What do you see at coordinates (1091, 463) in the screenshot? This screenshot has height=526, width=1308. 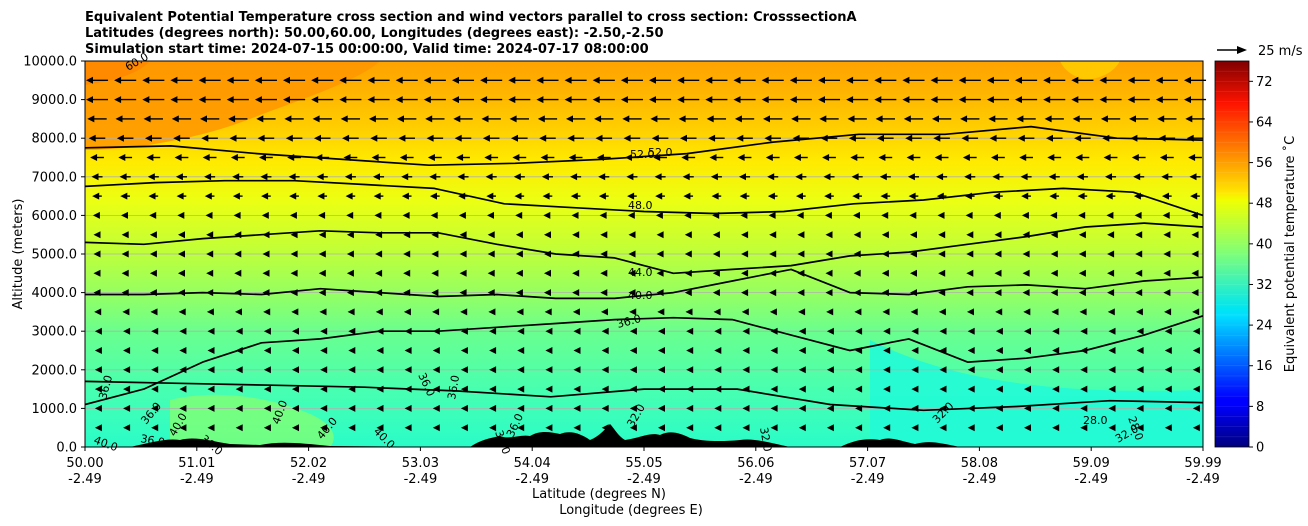 I see `x-tick-label-latitude: 59.09` at bounding box center [1091, 463].